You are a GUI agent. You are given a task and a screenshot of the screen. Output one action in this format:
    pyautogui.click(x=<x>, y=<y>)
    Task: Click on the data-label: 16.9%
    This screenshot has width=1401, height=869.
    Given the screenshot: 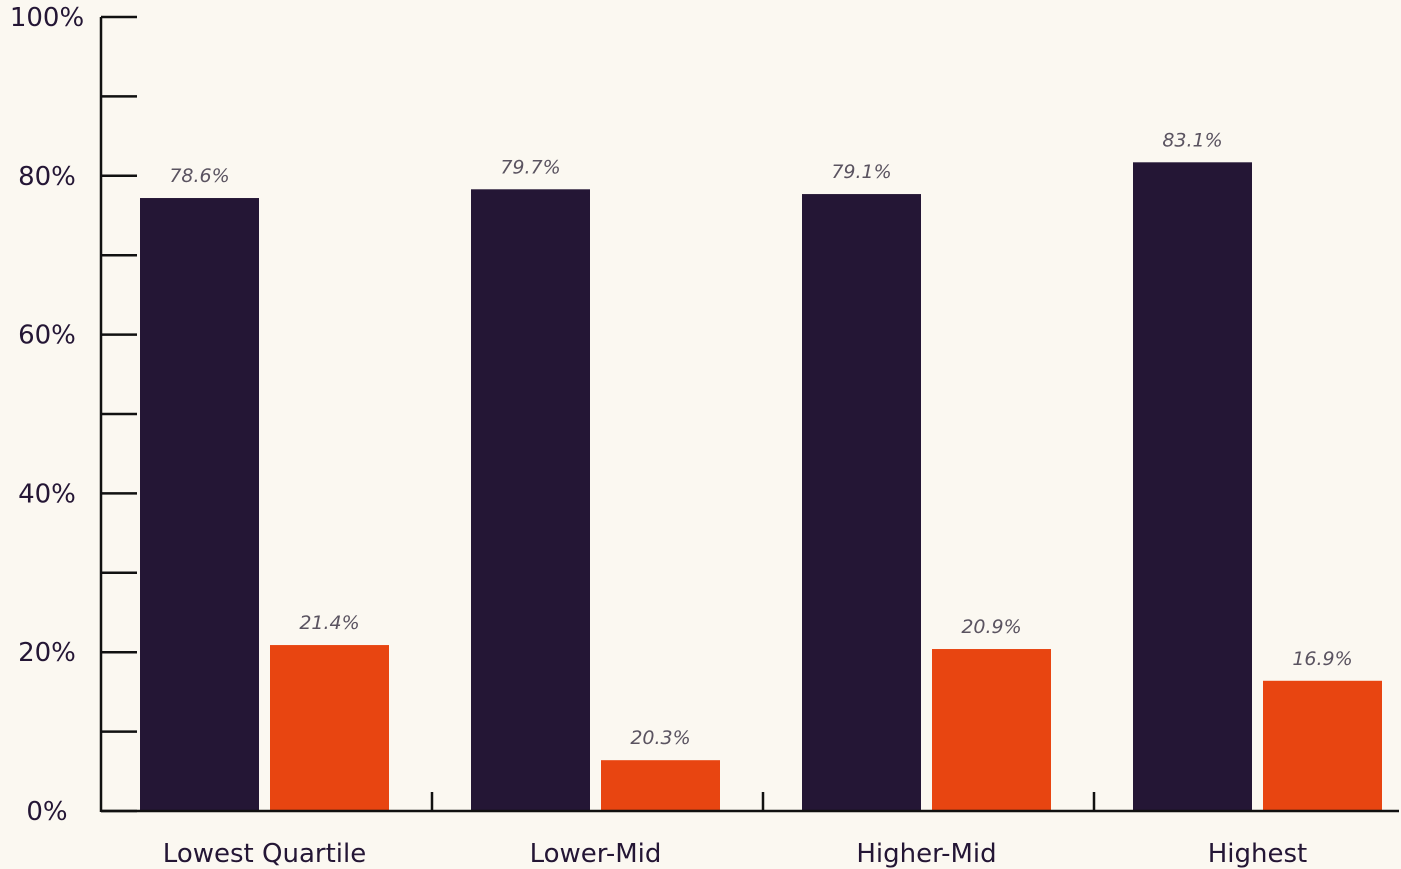 What is the action you would take?
    pyautogui.click(x=1322, y=659)
    